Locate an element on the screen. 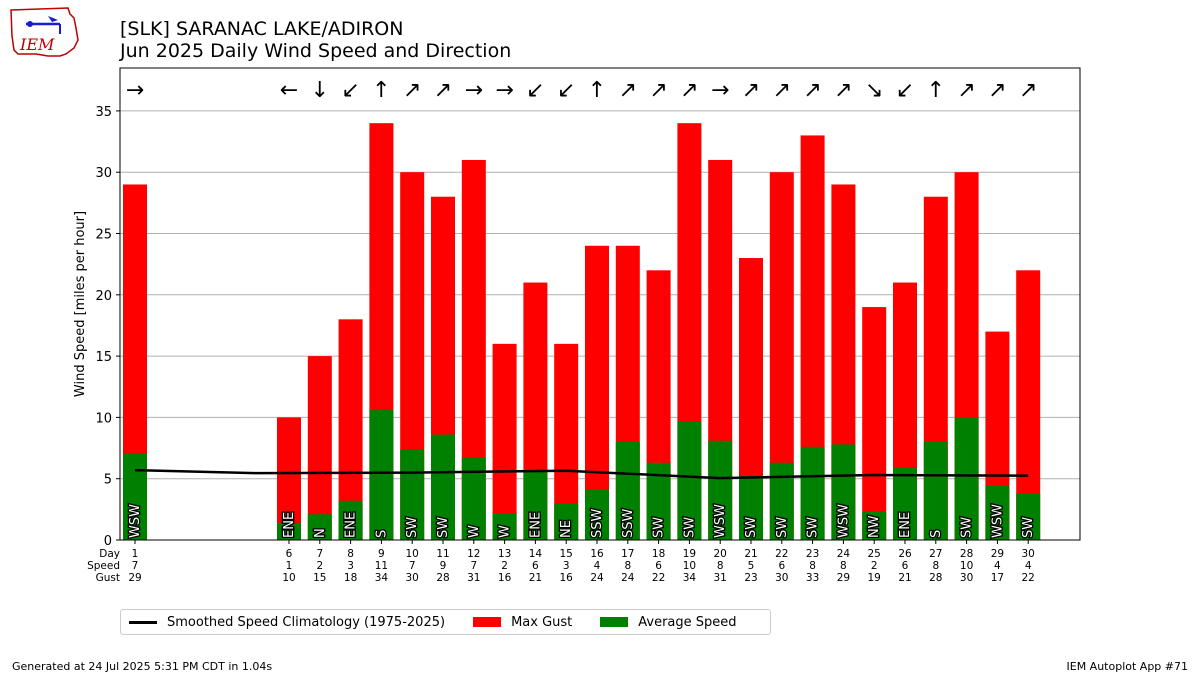  x-tick-label: 12 is located at coordinates (473, 554).